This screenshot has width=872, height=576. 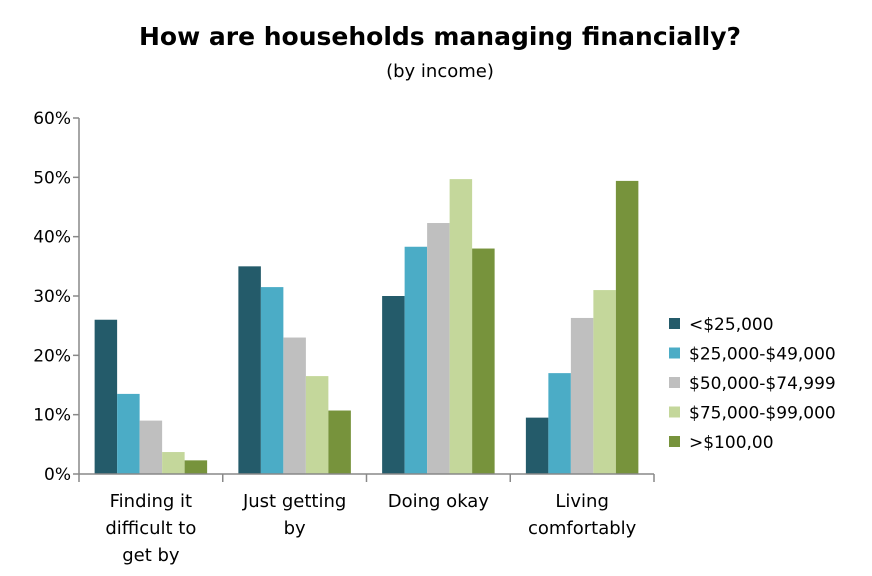 I want to click on y-tick-label: 50%, so click(x=52, y=178).